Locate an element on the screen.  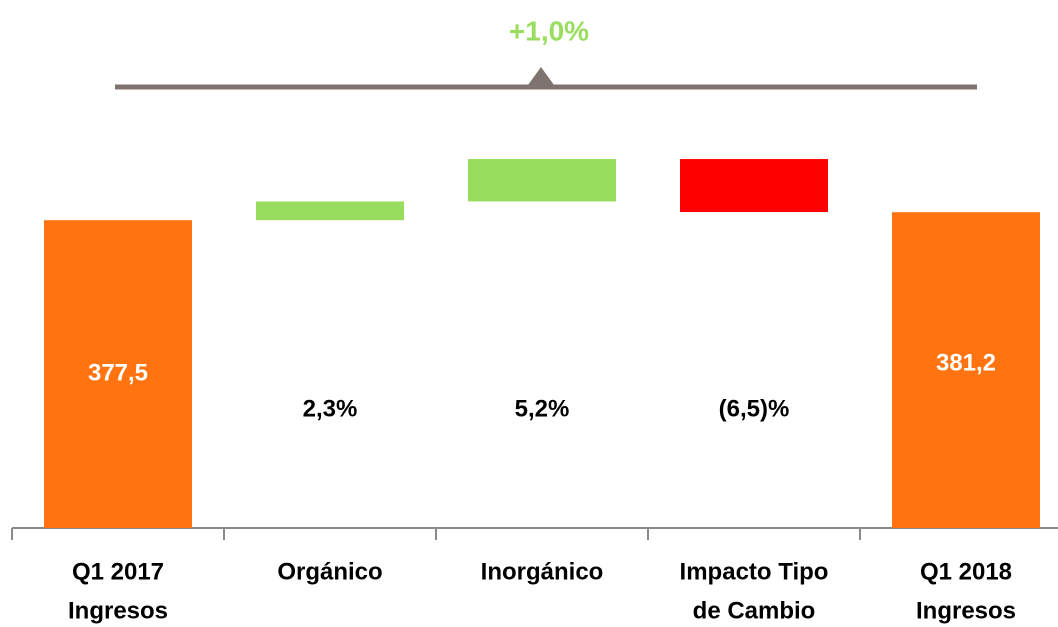
total-change-annotation: +1,0% is located at coordinates (549, 30).